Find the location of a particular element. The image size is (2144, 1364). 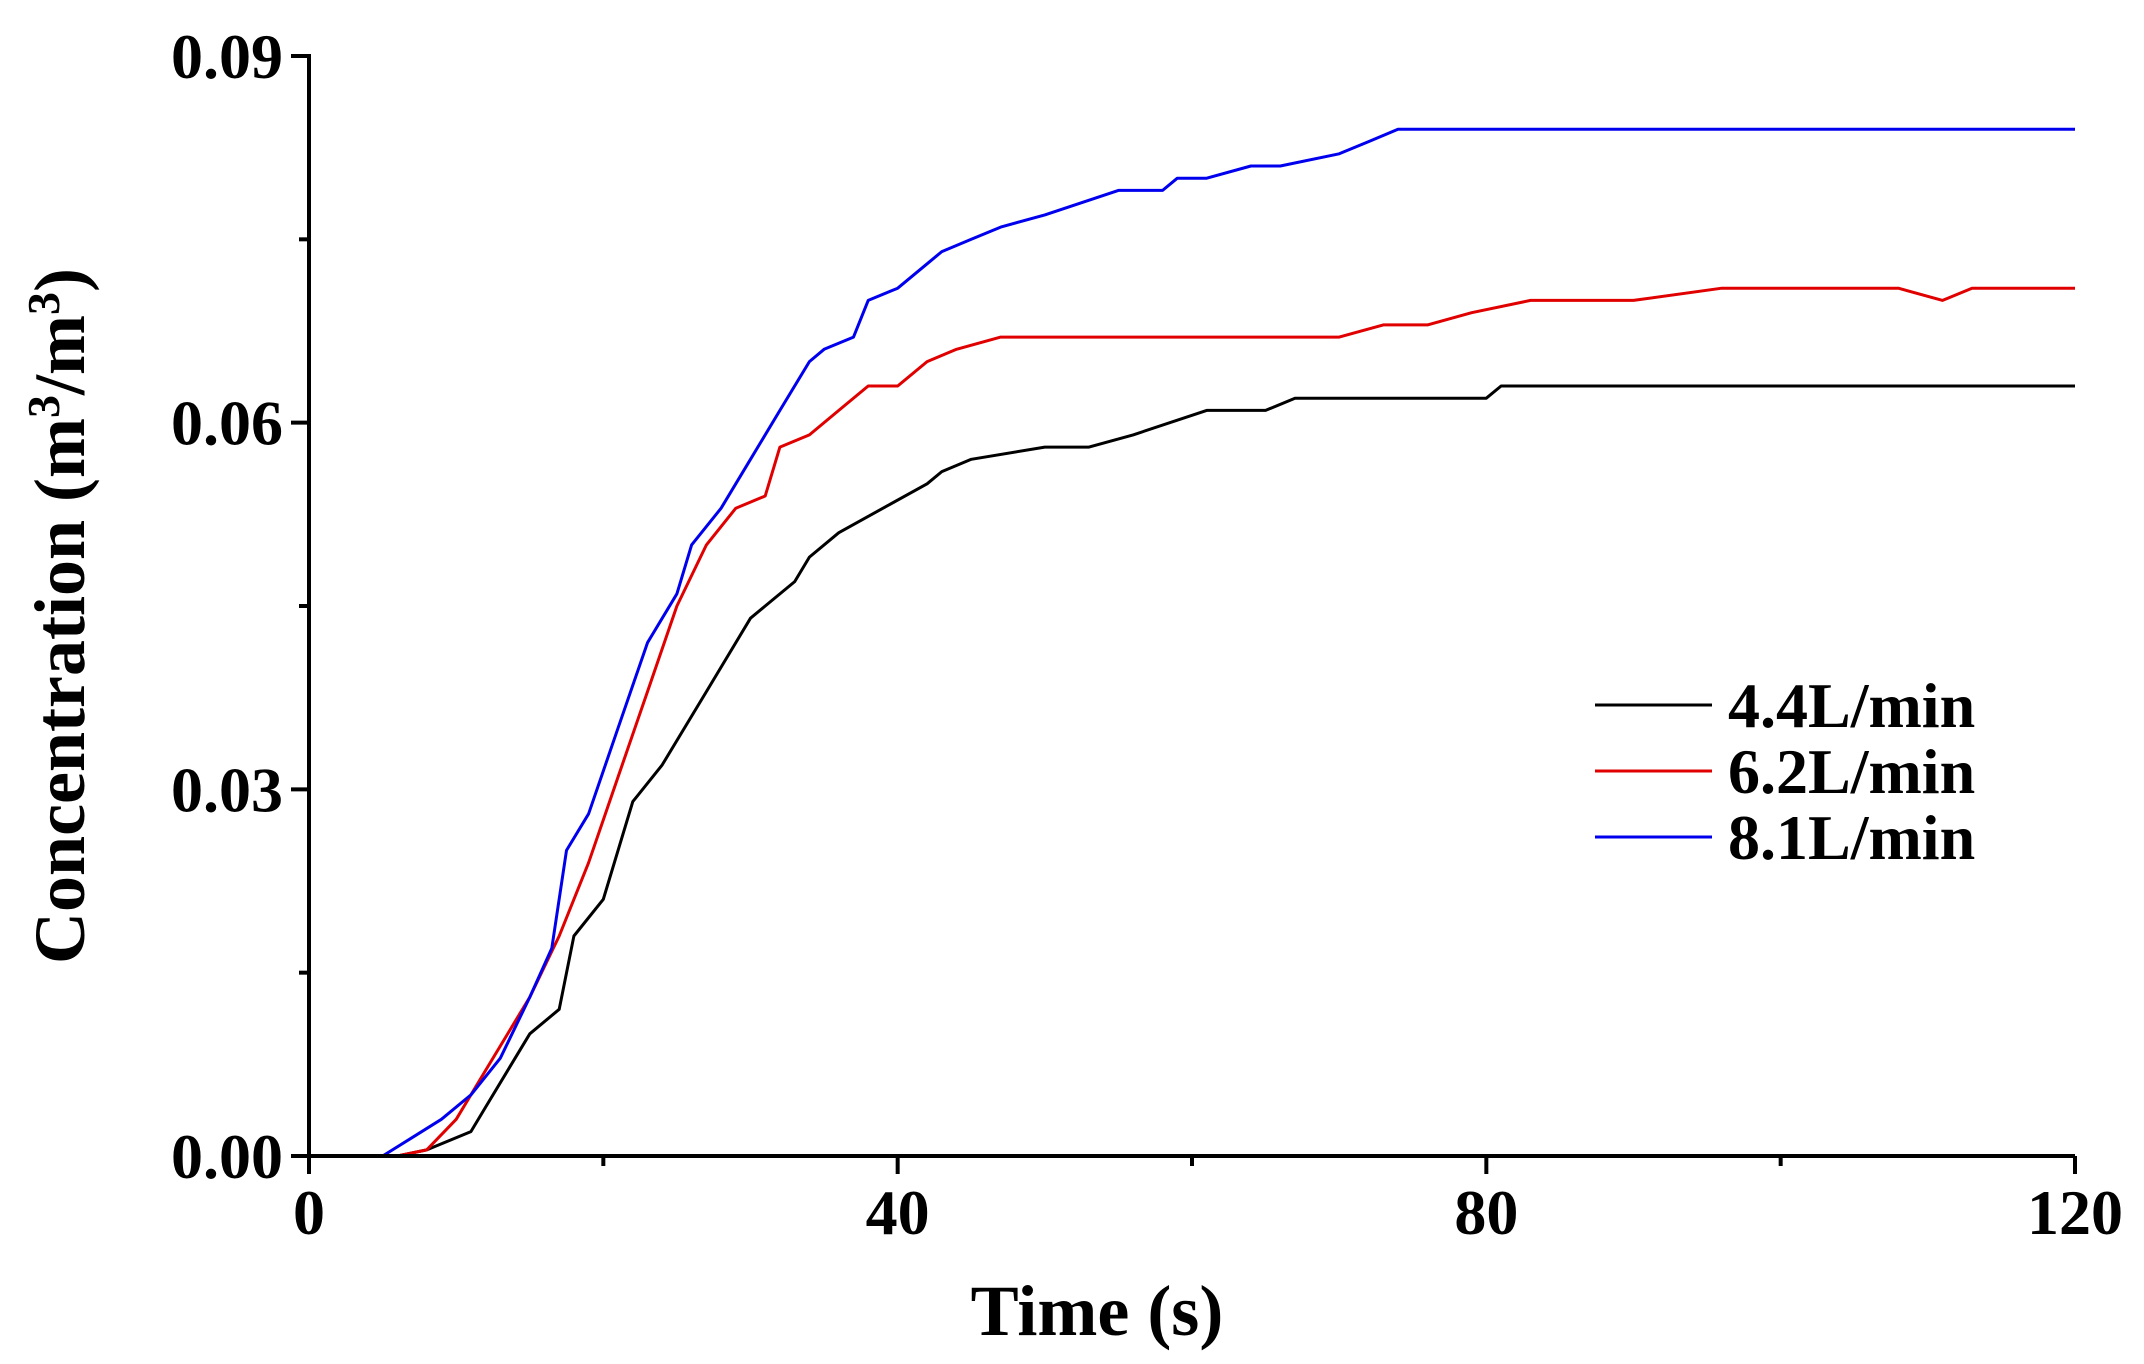

legend-label-3: 8.1L/min is located at coordinates (1851, 837).